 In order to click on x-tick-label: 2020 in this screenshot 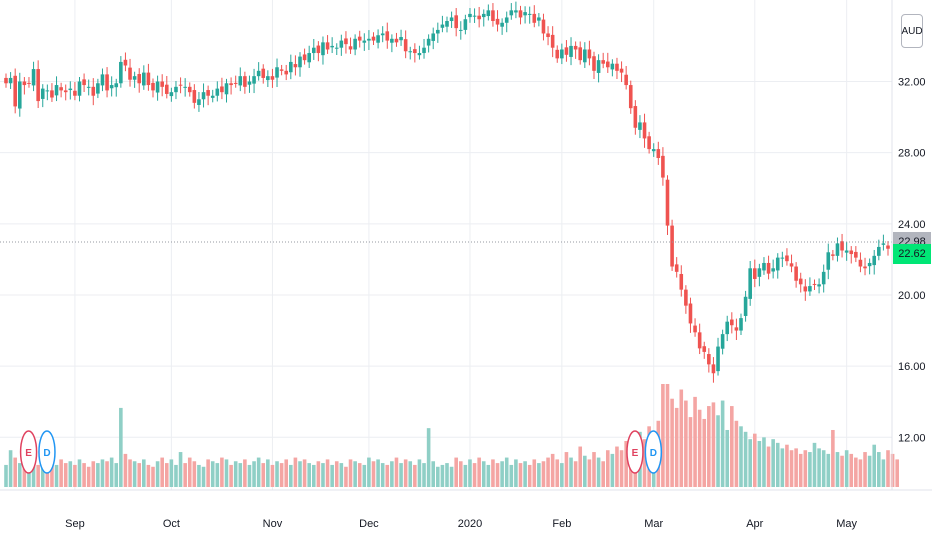, I will do `click(470, 524)`.